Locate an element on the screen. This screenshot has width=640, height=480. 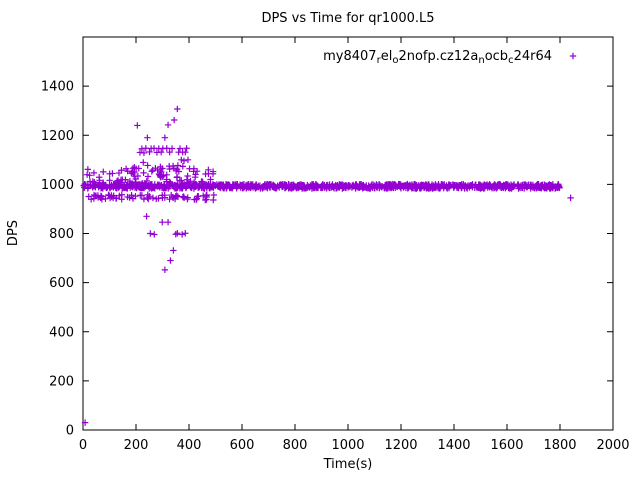
x-tick-label: 0 is located at coordinates (83, 445).